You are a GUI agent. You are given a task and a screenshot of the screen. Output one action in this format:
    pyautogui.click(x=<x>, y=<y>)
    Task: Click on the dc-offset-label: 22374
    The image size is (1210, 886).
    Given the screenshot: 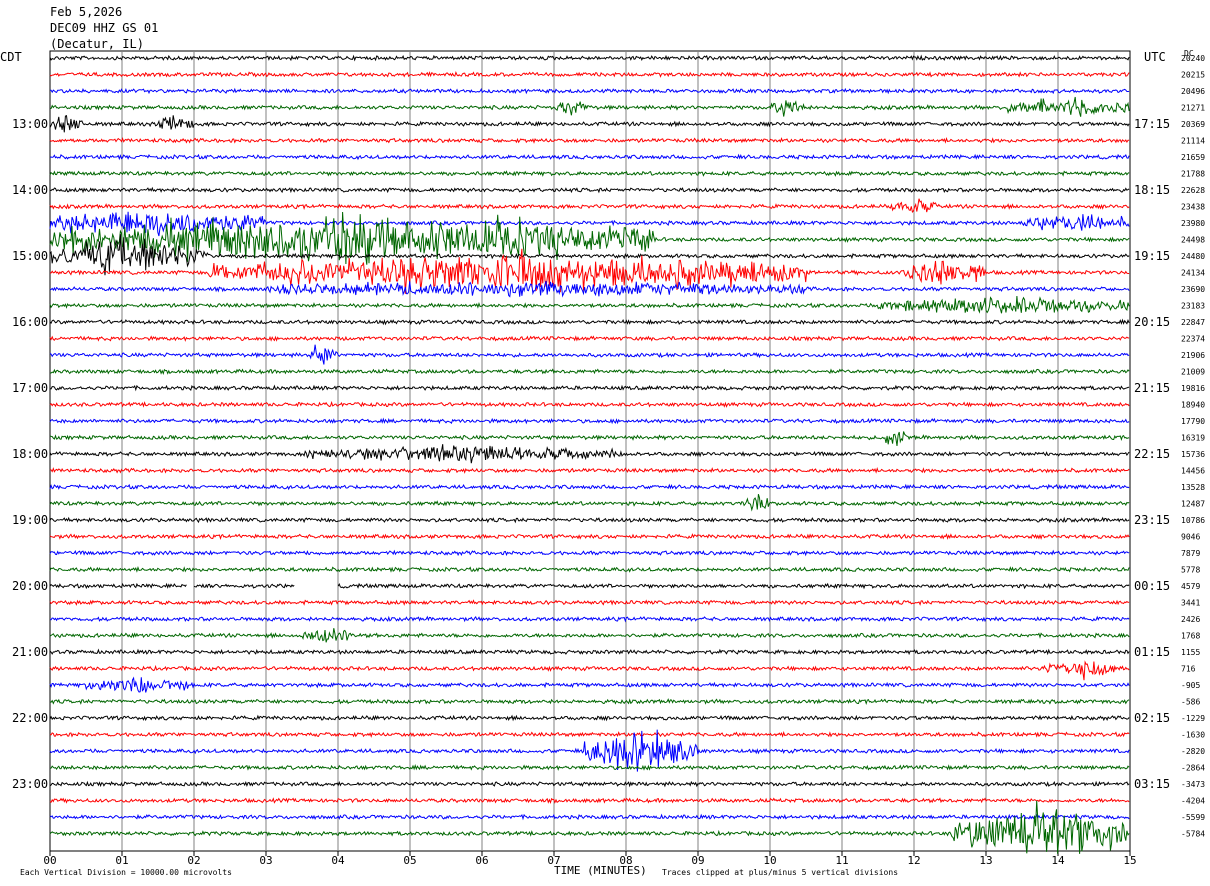 What is the action you would take?
    pyautogui.click(x=1193, y=339)
    